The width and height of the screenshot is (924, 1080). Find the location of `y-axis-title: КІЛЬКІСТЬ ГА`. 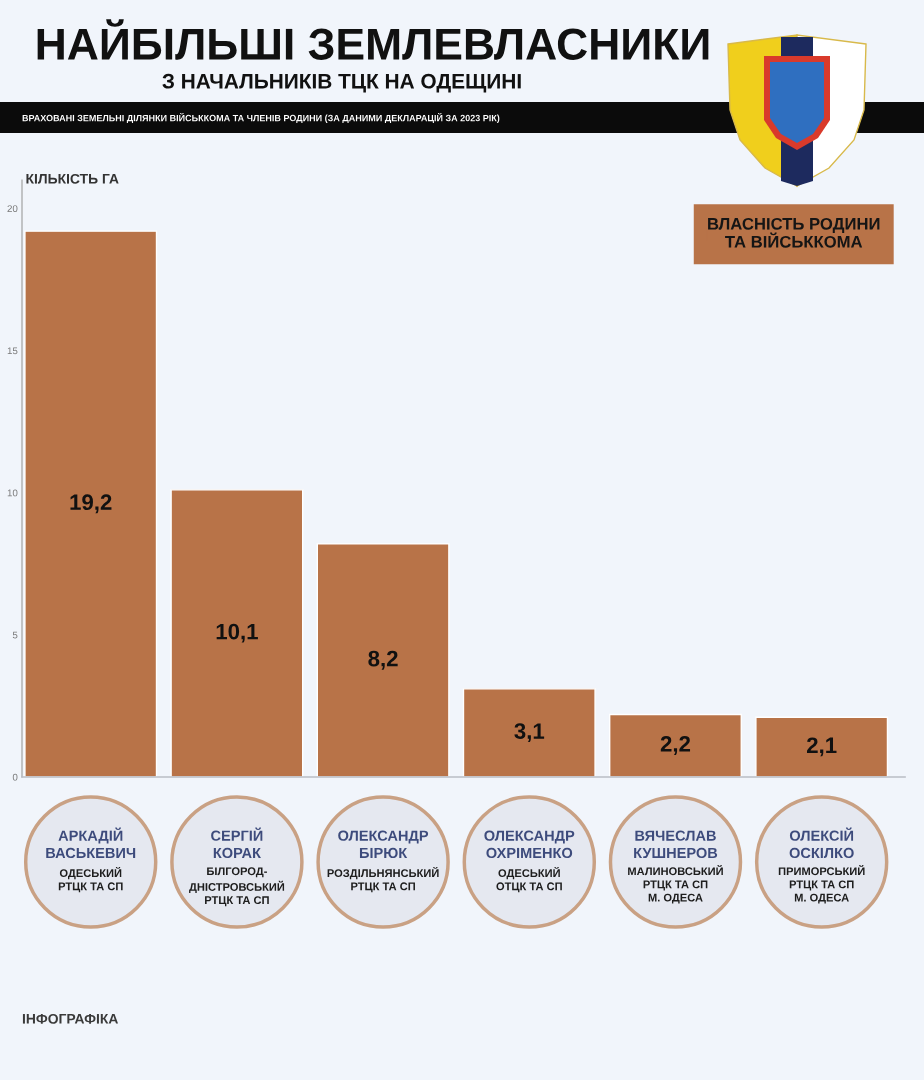

y-axis-title: КІЛЬКІСТЬ ГА is located at coordinates (72, 178).